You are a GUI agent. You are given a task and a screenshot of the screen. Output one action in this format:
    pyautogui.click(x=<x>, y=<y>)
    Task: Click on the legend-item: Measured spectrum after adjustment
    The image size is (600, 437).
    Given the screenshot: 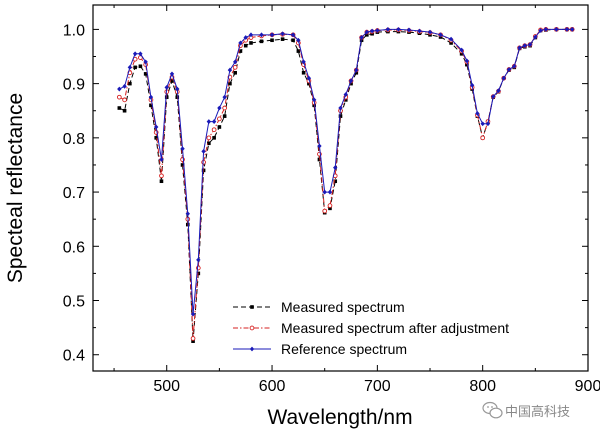 What is the action you would take?
    pyautogui.click(x=371, y=328)
    